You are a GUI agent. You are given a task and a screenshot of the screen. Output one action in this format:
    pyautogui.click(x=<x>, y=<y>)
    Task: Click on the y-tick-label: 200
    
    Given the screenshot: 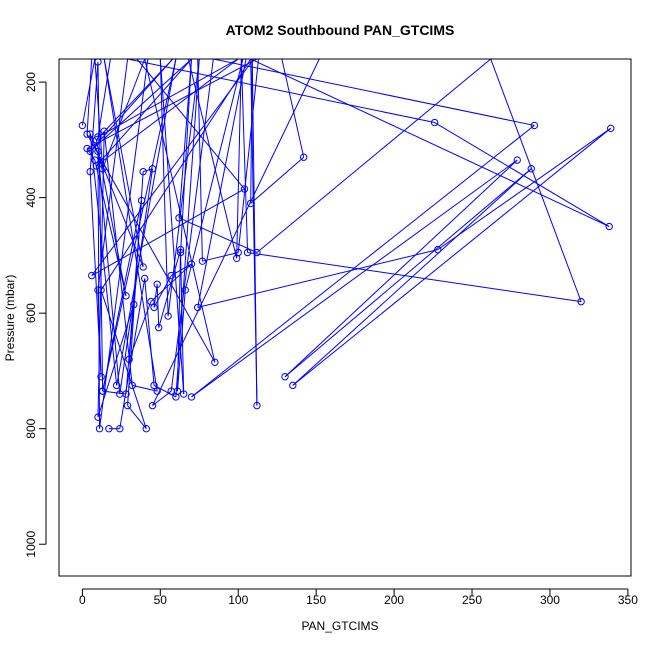 What is the action you would take?
    pyautogui.click(x=31, y=82)
    